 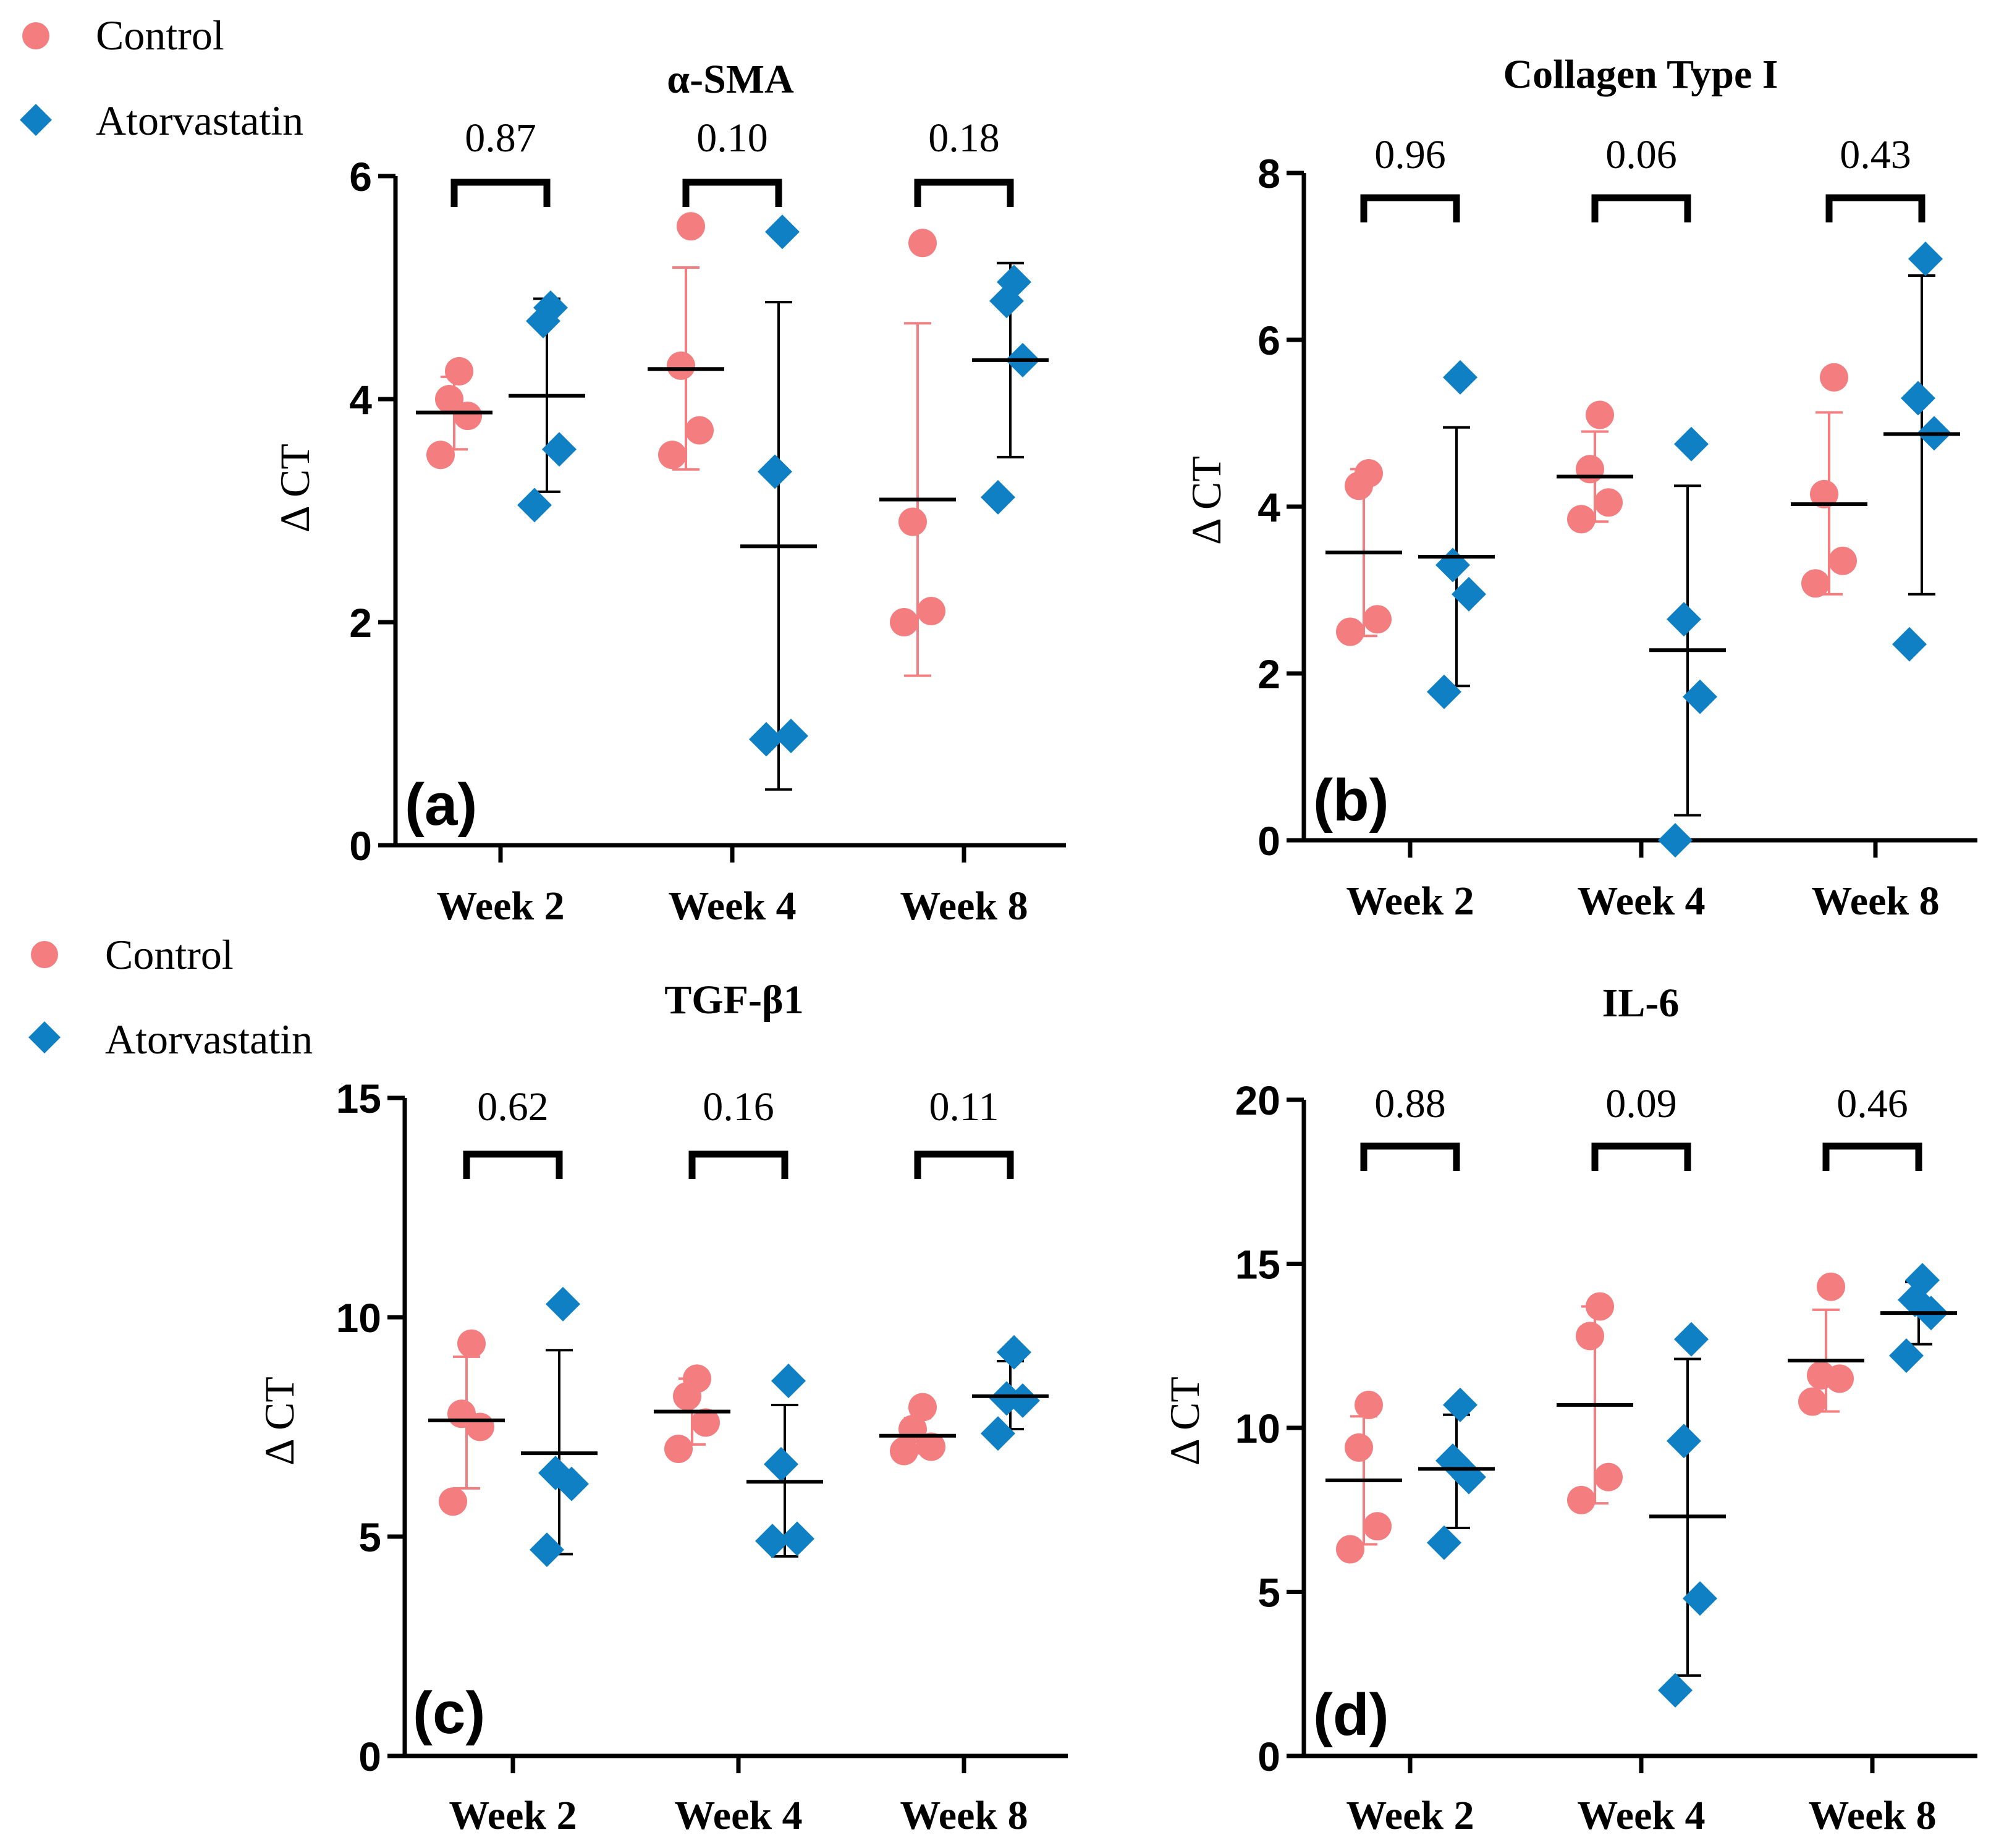 I want to click on chart-title: Collagen Type I, so click(x=1640, y=74).